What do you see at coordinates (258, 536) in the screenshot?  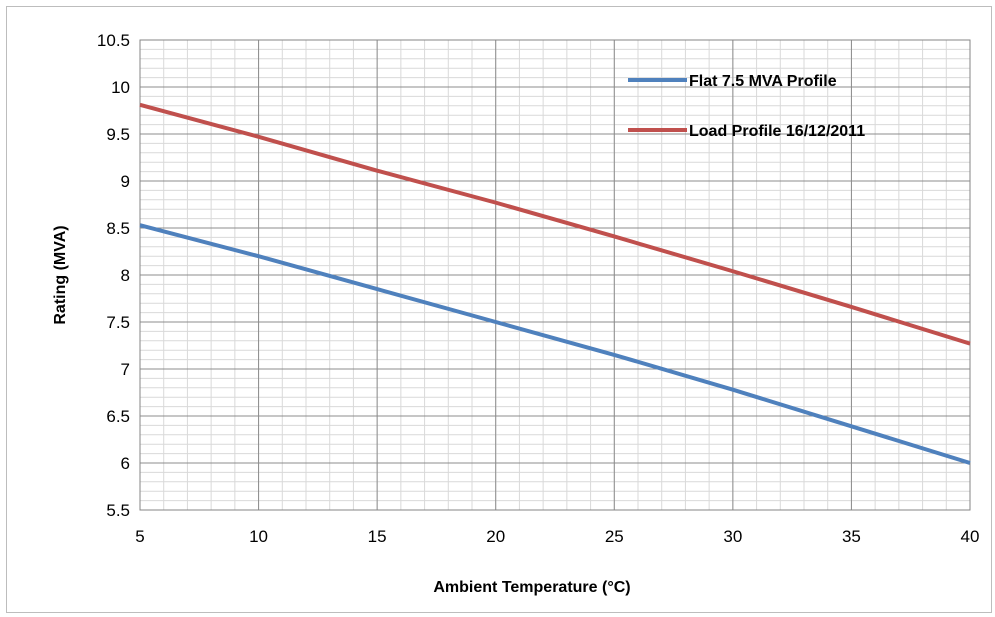 I see `x-tick-label: 10` at bounding box center [258, 536].